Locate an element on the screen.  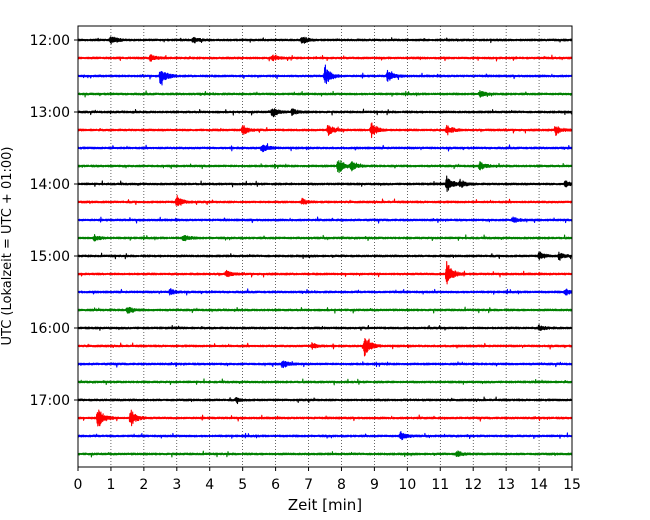
x-tick-label: 6 is located at coordinates (275, 485).